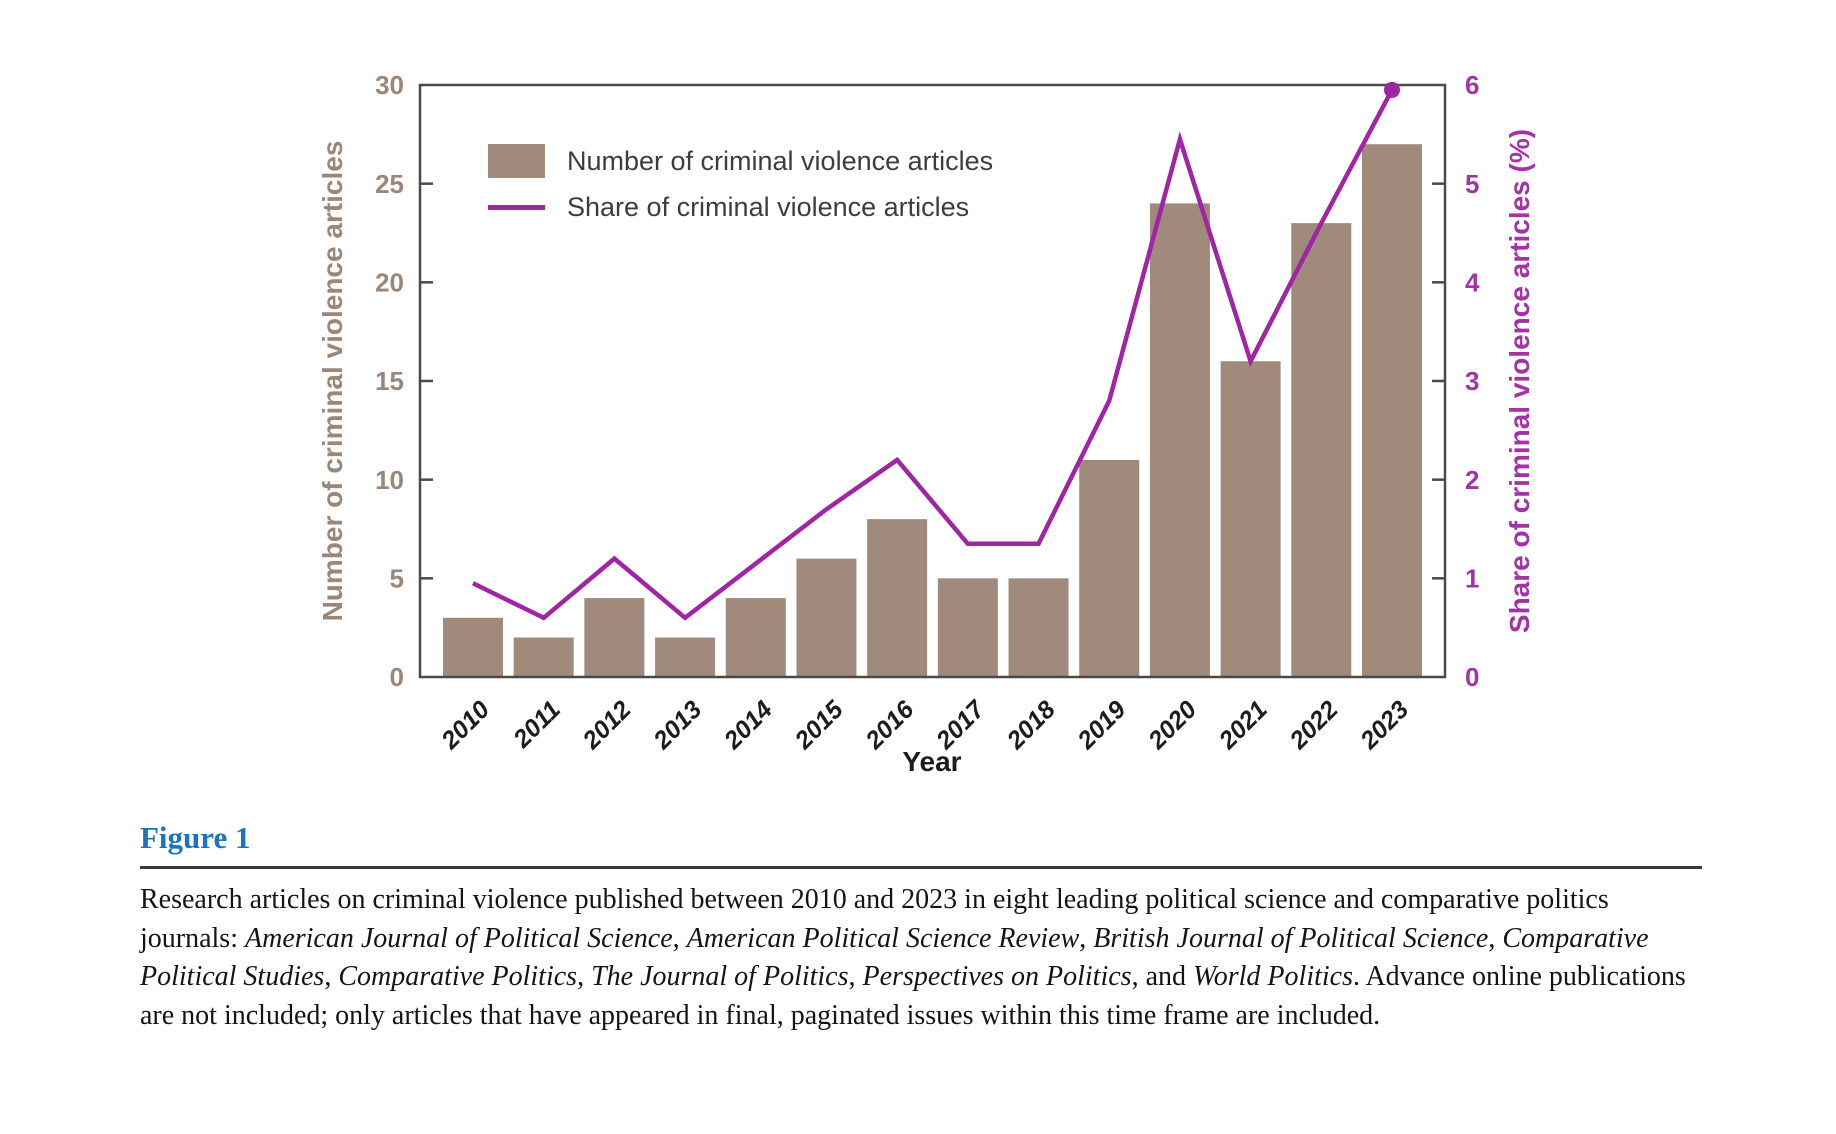 Image resolution: width=1836 pixels, height=1134 pixels. Describe the element at coordinates (967, 627) in the screenshot. I see `bar-2017` at that location.